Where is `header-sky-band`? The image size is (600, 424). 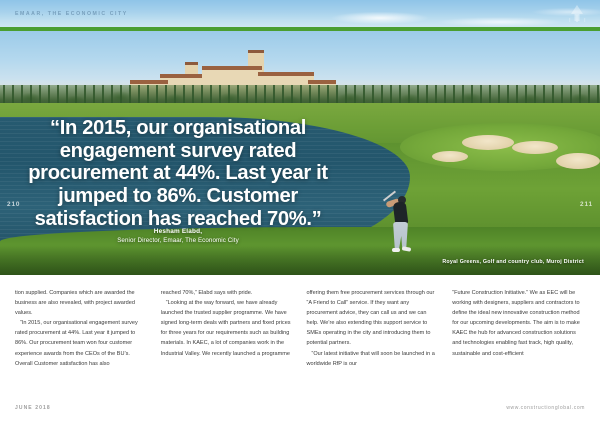
header-sky-band is located at coordinates (300, 13).